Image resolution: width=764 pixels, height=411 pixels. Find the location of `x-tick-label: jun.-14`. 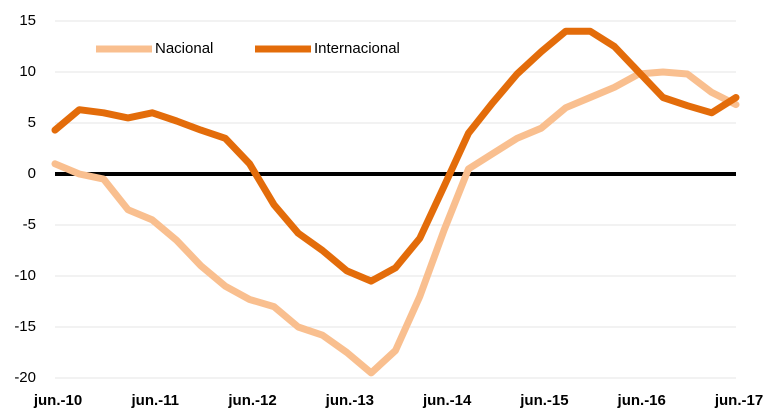

x-tick-label: jun.-14 is located at coordinates (447, 400).